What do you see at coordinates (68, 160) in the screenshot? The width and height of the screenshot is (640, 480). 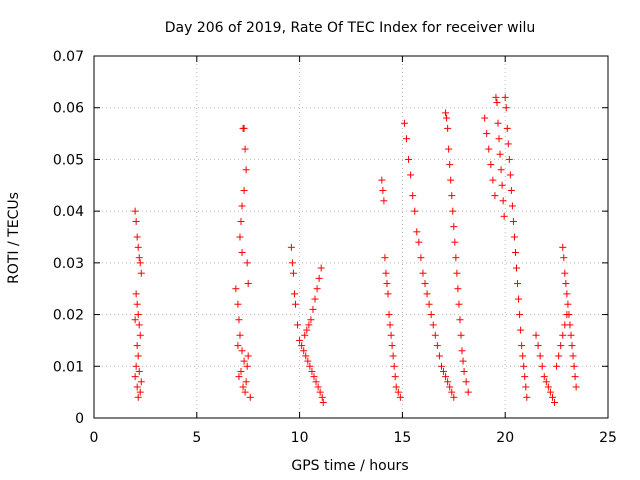 I see `y-tick-label: 0.05` at bounding box center [68, 160].